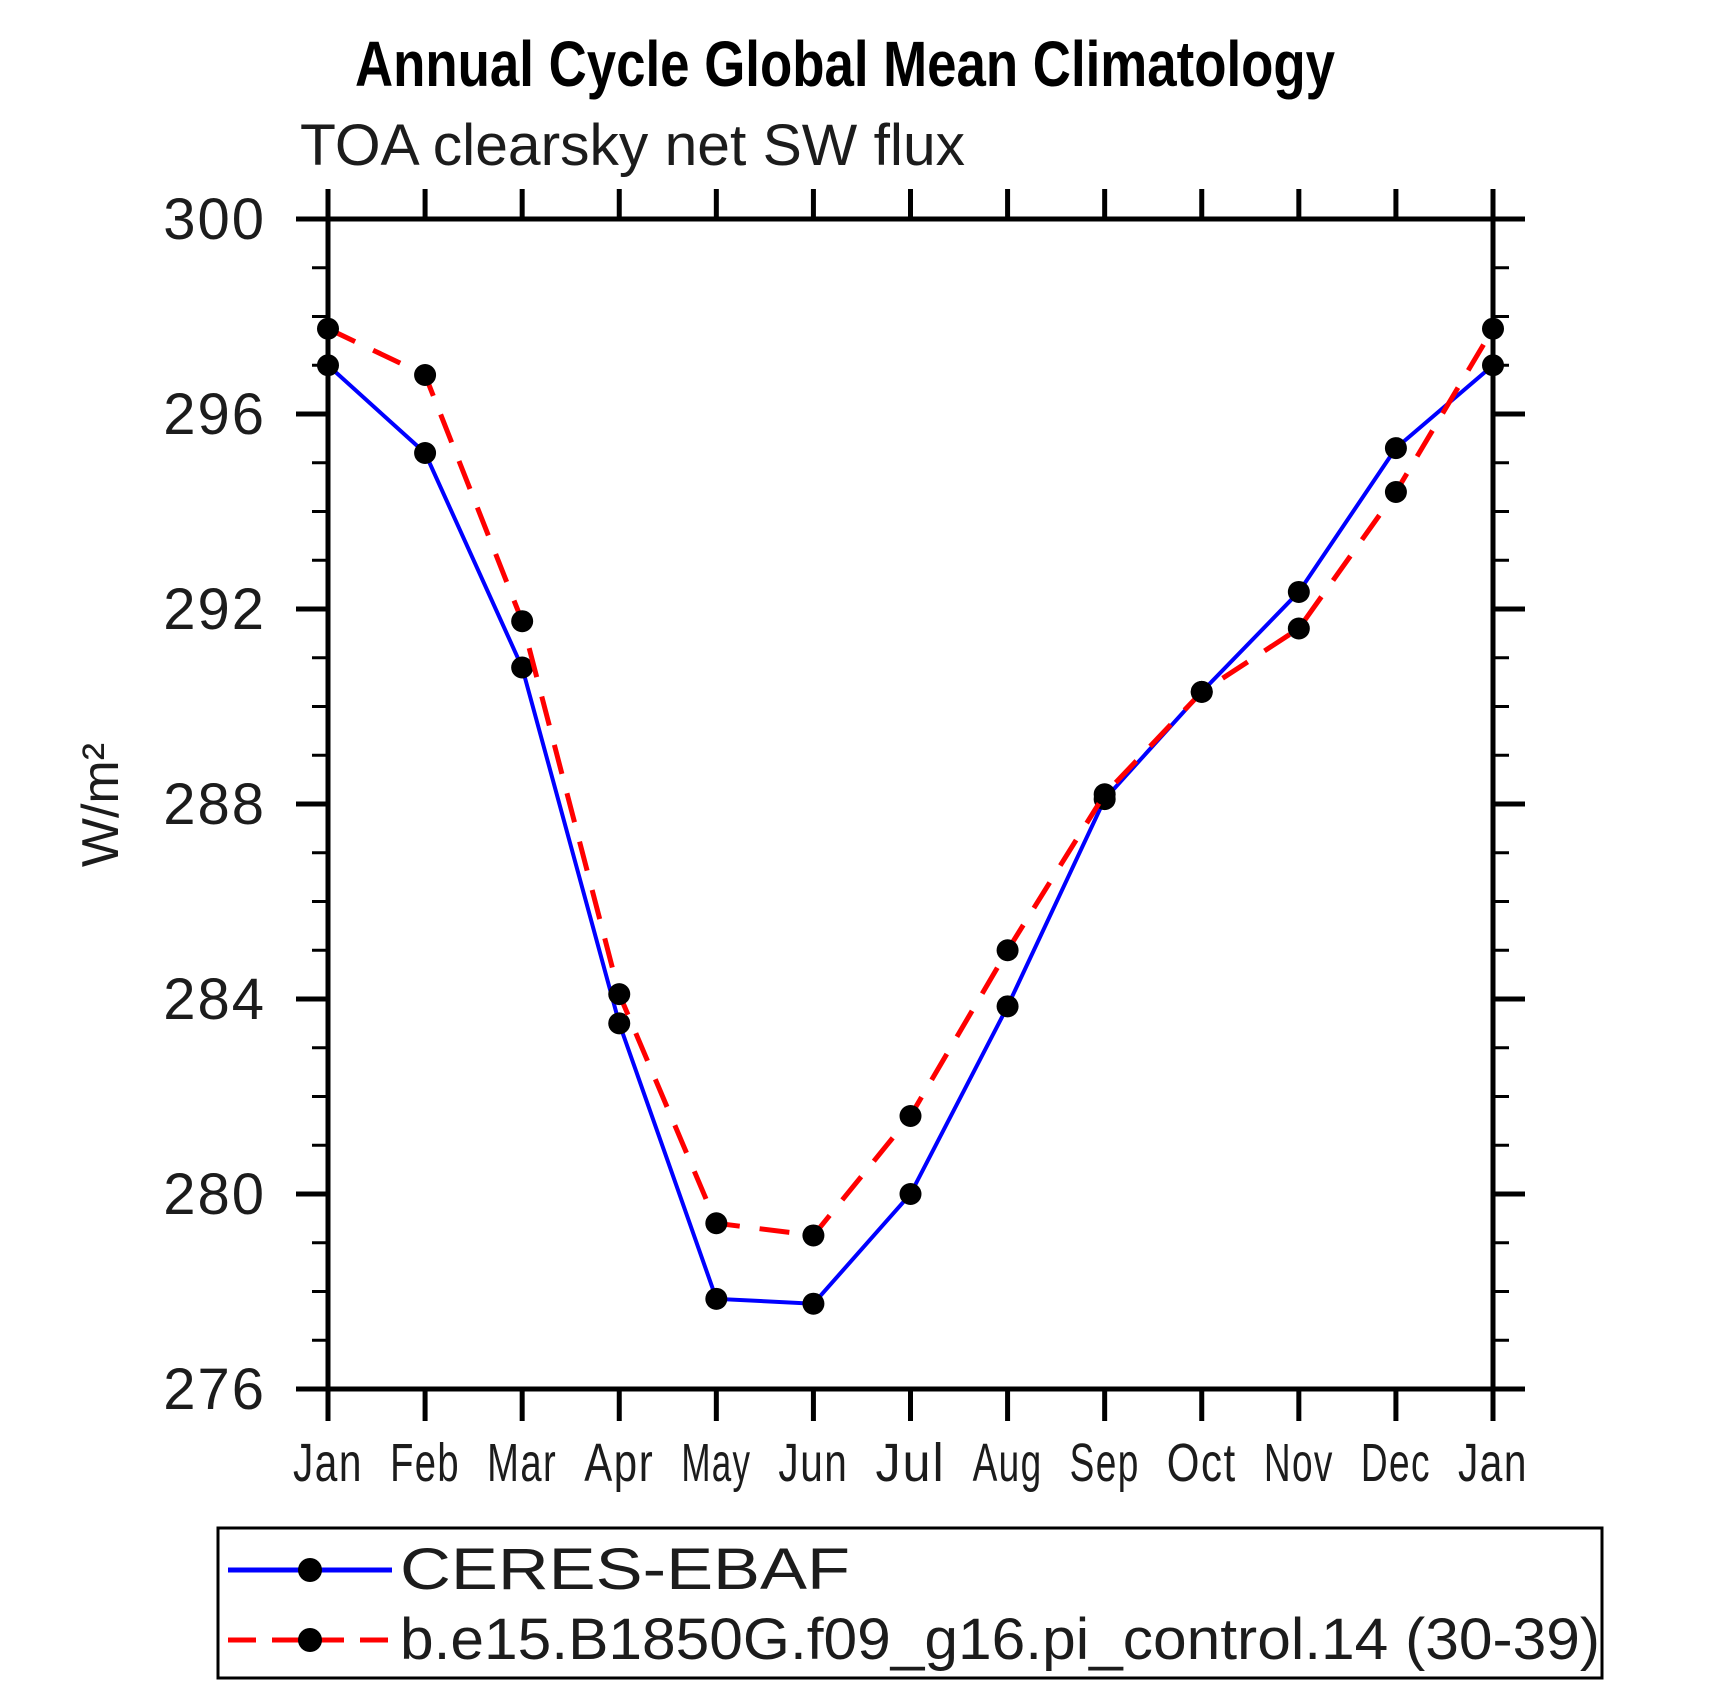 Image resolution: width=1710 pixels, height=1686 pixels. What do you see at coordinates (632, 145) in the screenshot?
I see `chart-subtitle: TOA clearsky net SW flux` at bounding box center [632, 145].